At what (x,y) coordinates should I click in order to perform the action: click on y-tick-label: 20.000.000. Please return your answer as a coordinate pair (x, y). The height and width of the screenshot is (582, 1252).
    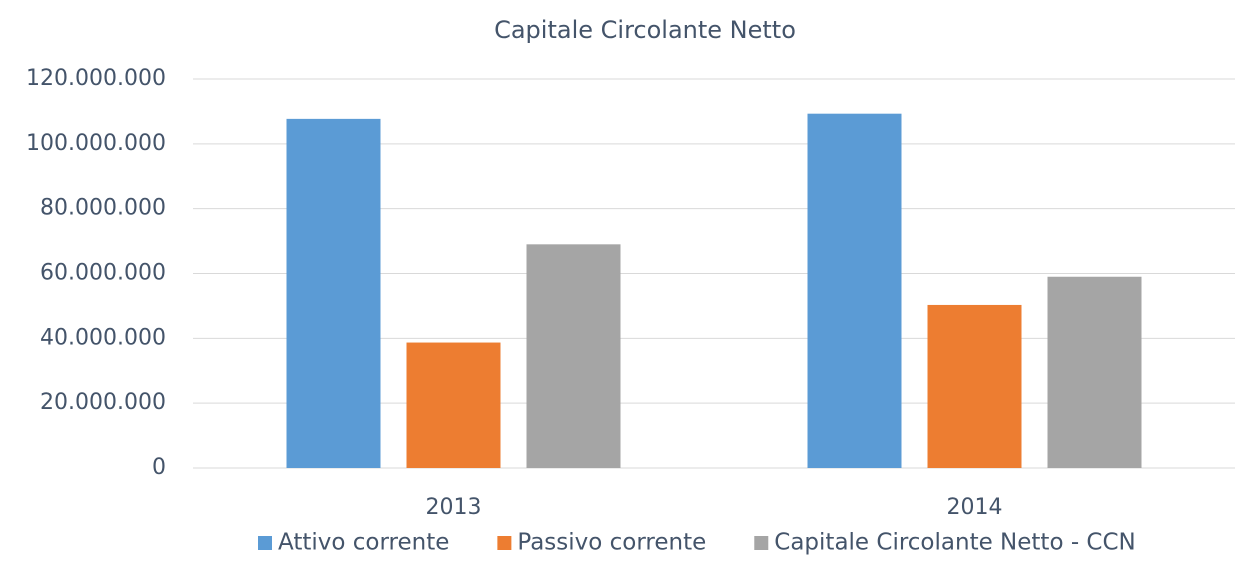
    Looking at the image, I should click on (103, 402).